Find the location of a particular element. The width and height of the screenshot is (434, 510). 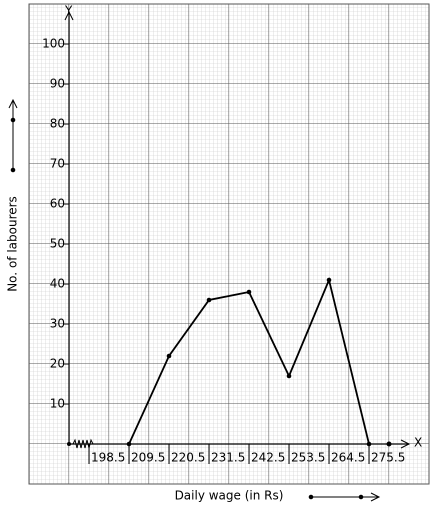

y-axis-label: No. of labourers is located at coordinates (13, 244).